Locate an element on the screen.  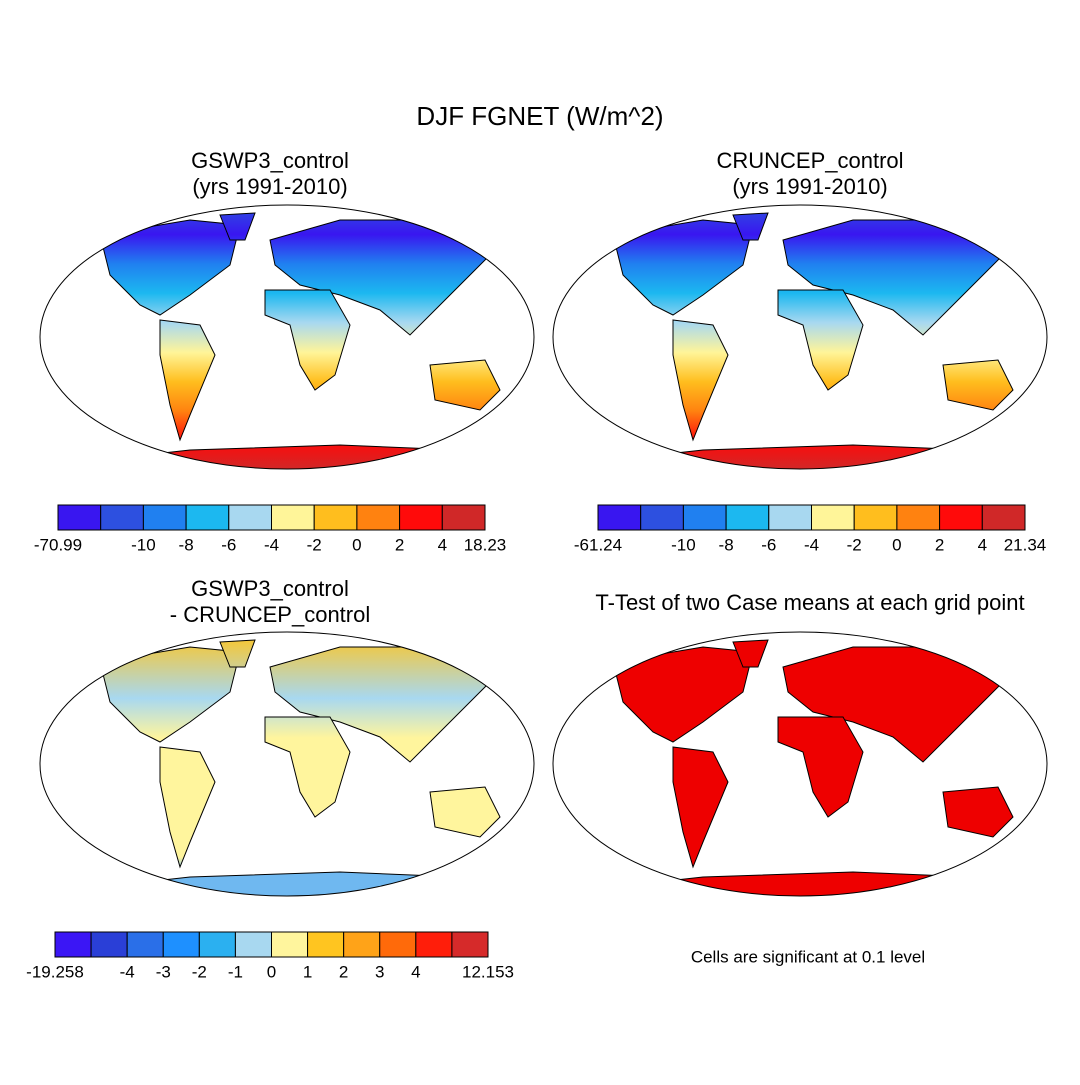
colorbar-label: -1 is located at coordinates (235, 971).